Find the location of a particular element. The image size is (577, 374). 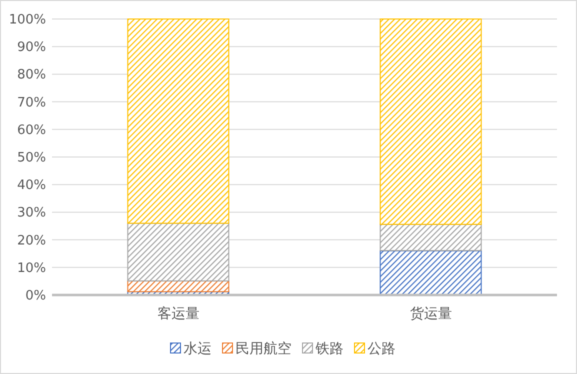

y-tick-label: 10% is located at coordinates (31, 268).